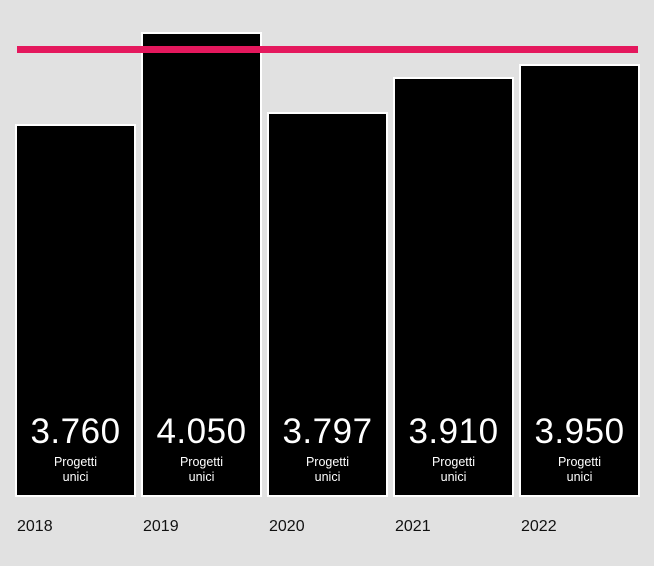 The height and width of the screenshot is (566, 654). Describe the element at coordinates (201, 431) in the screenshot. I see `bar-value-label: 4.050` at that location.